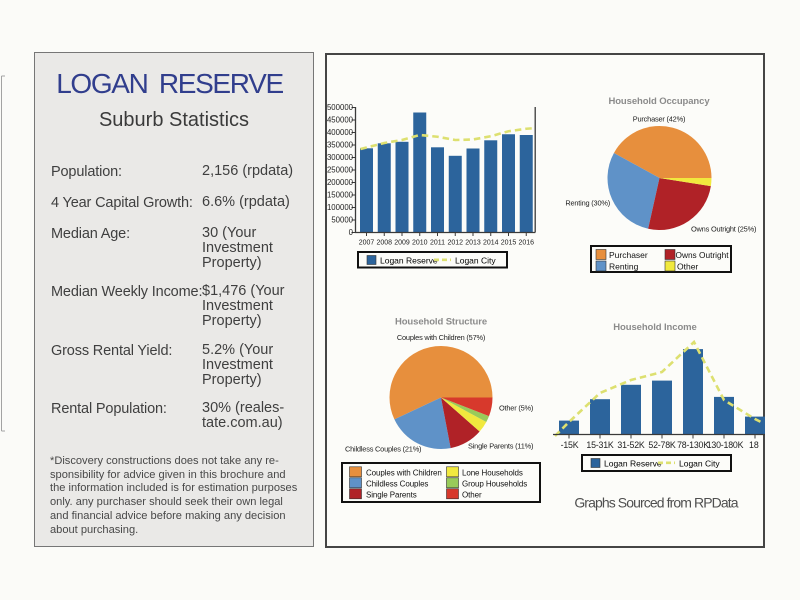 This screenshot has height=600, width=800. I want to click on svg-text: 130-180K, so click(725, 445).